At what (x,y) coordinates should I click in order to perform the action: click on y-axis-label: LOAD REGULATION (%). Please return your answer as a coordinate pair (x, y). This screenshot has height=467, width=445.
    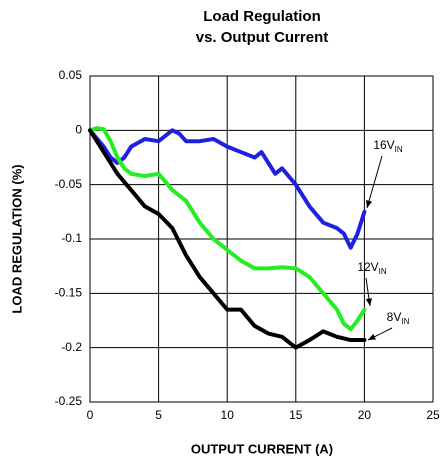
    Looking at the image, I should click on (16, 238).